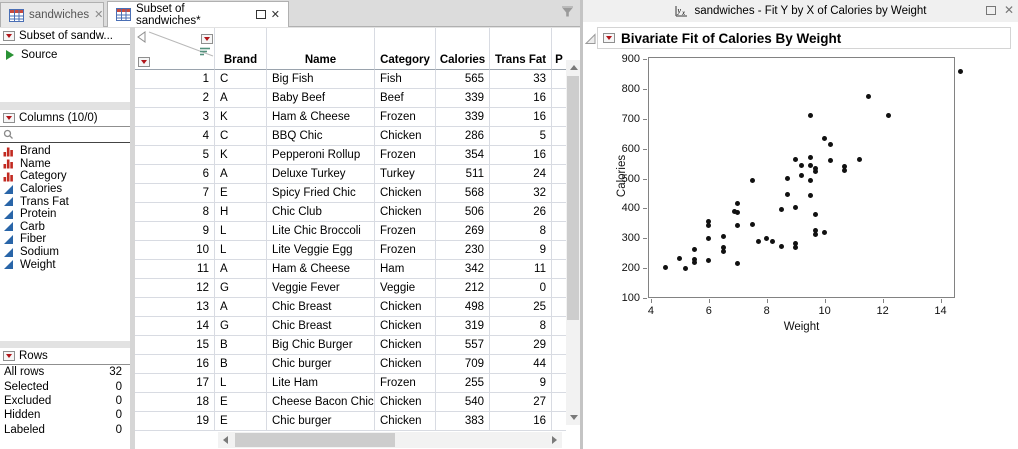 Image resolution: width=1018 pixels, height=449 pixels. I want to click on window-close-icon: ✕, so click(1008, 10).